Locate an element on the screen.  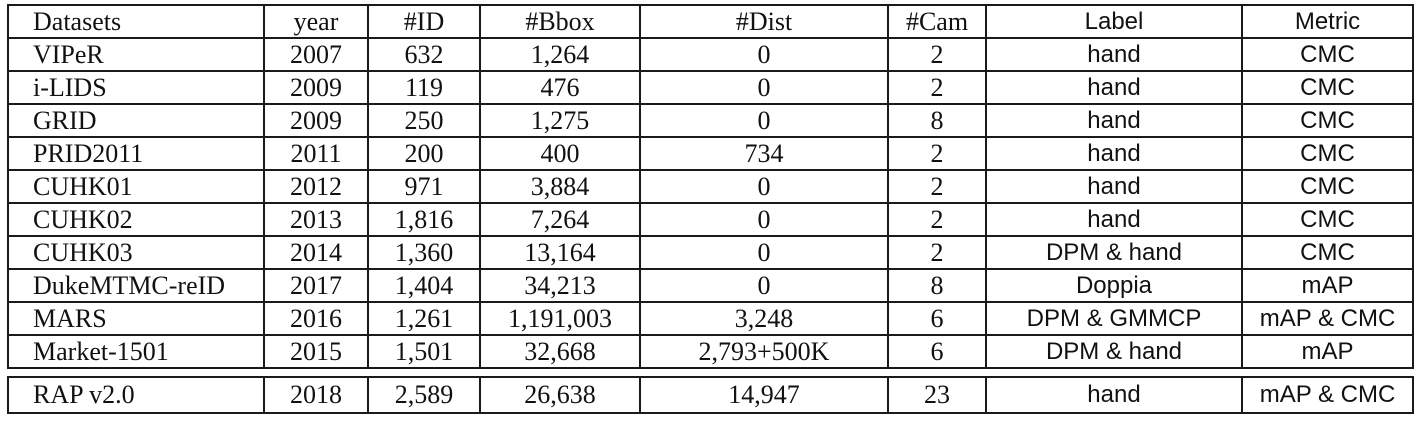
table-row: GRID 2009 250 1,275 0 8 hand CMC is located at coordinates (710, 121).